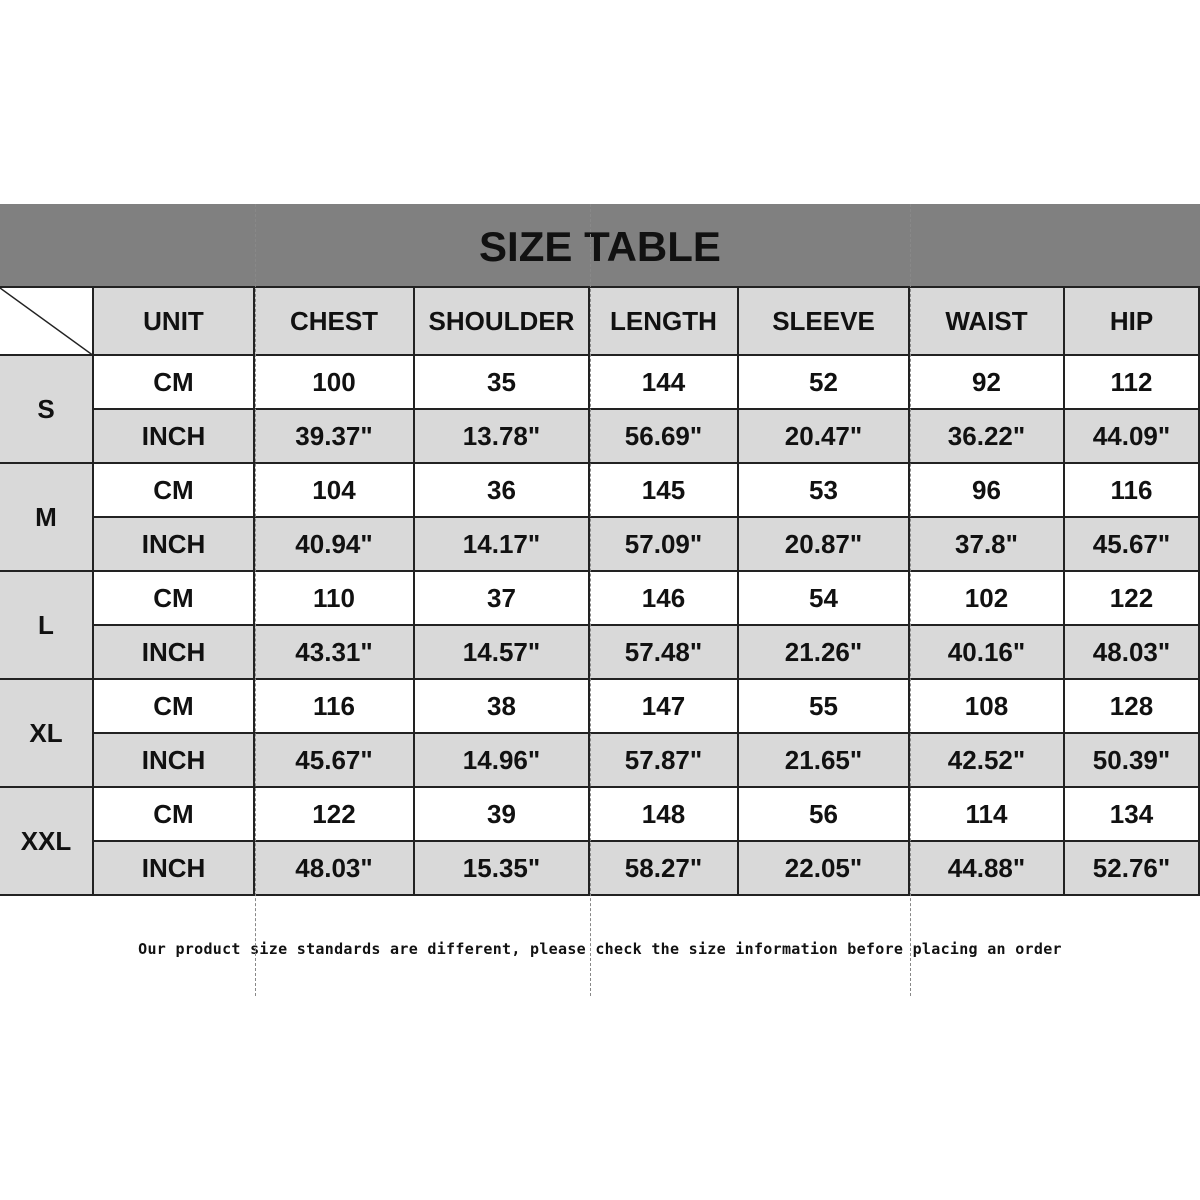 This screenshot has width=1200, height=1200. I want to click on value-cell: 55, so click(824, 707).